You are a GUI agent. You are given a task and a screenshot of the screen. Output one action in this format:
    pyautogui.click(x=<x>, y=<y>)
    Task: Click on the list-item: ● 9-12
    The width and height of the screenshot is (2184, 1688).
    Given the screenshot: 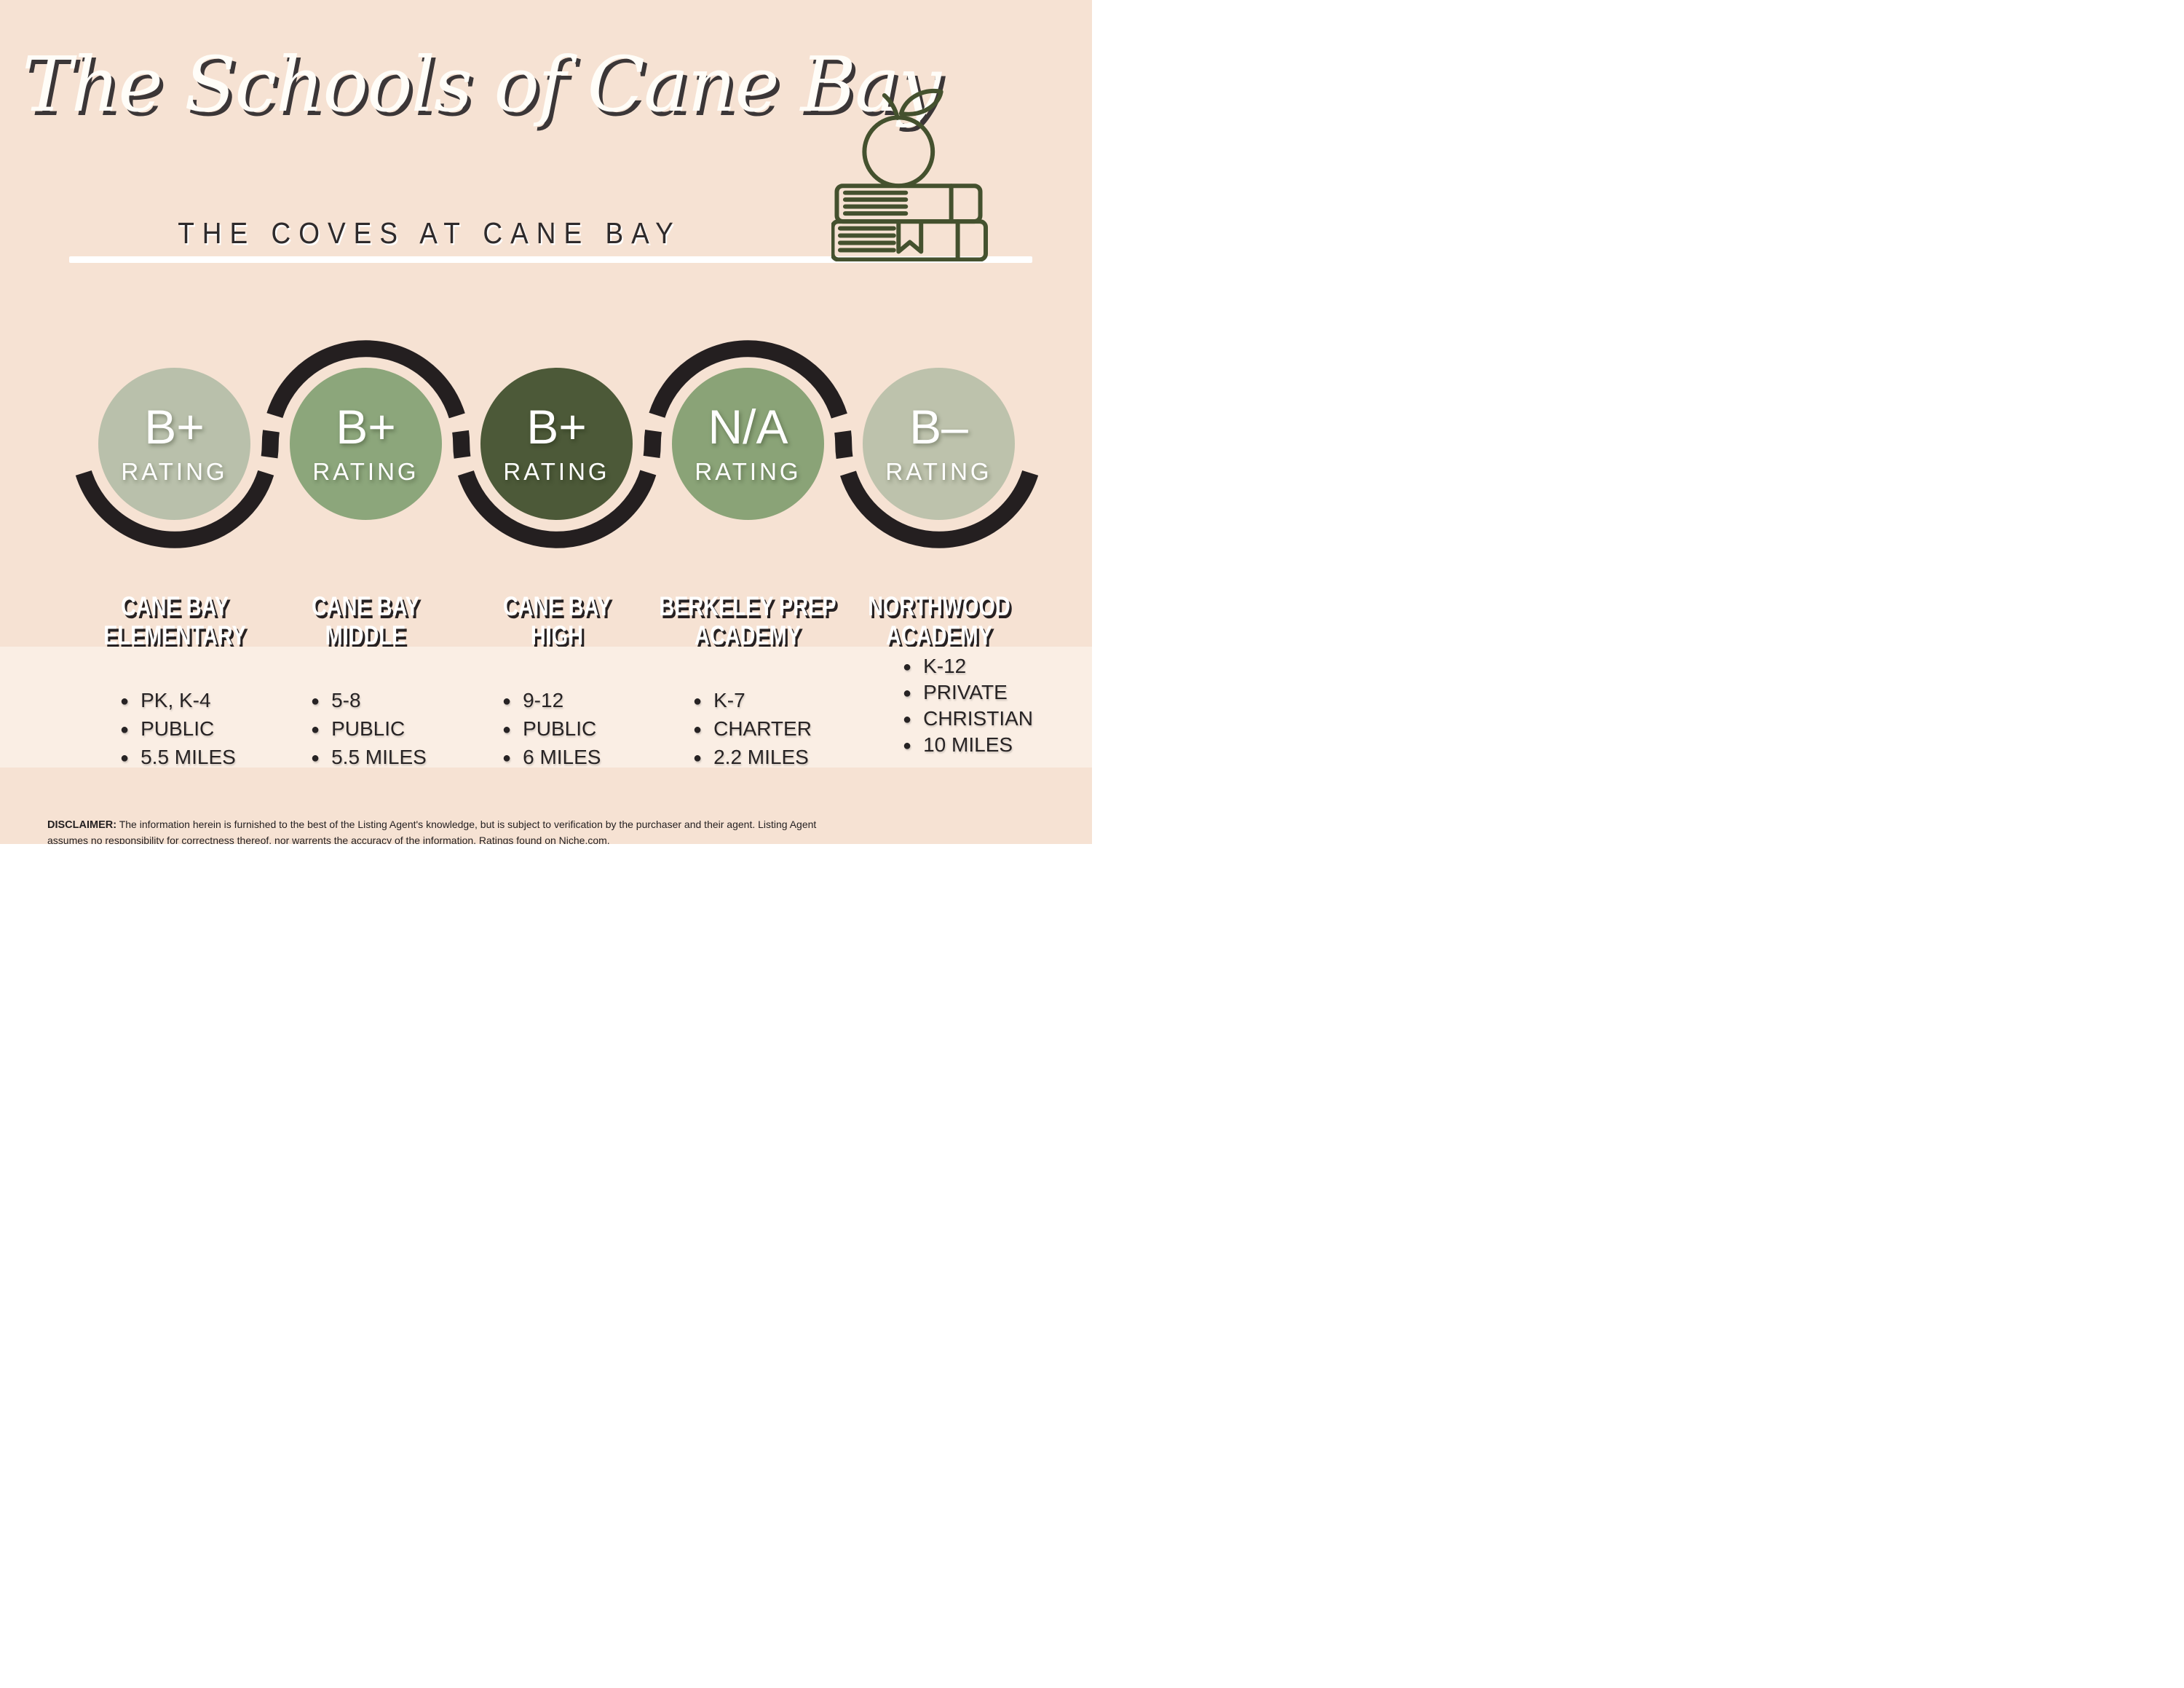 What is the action you would take?
    pyautogui.click(x=533, y=700)
    